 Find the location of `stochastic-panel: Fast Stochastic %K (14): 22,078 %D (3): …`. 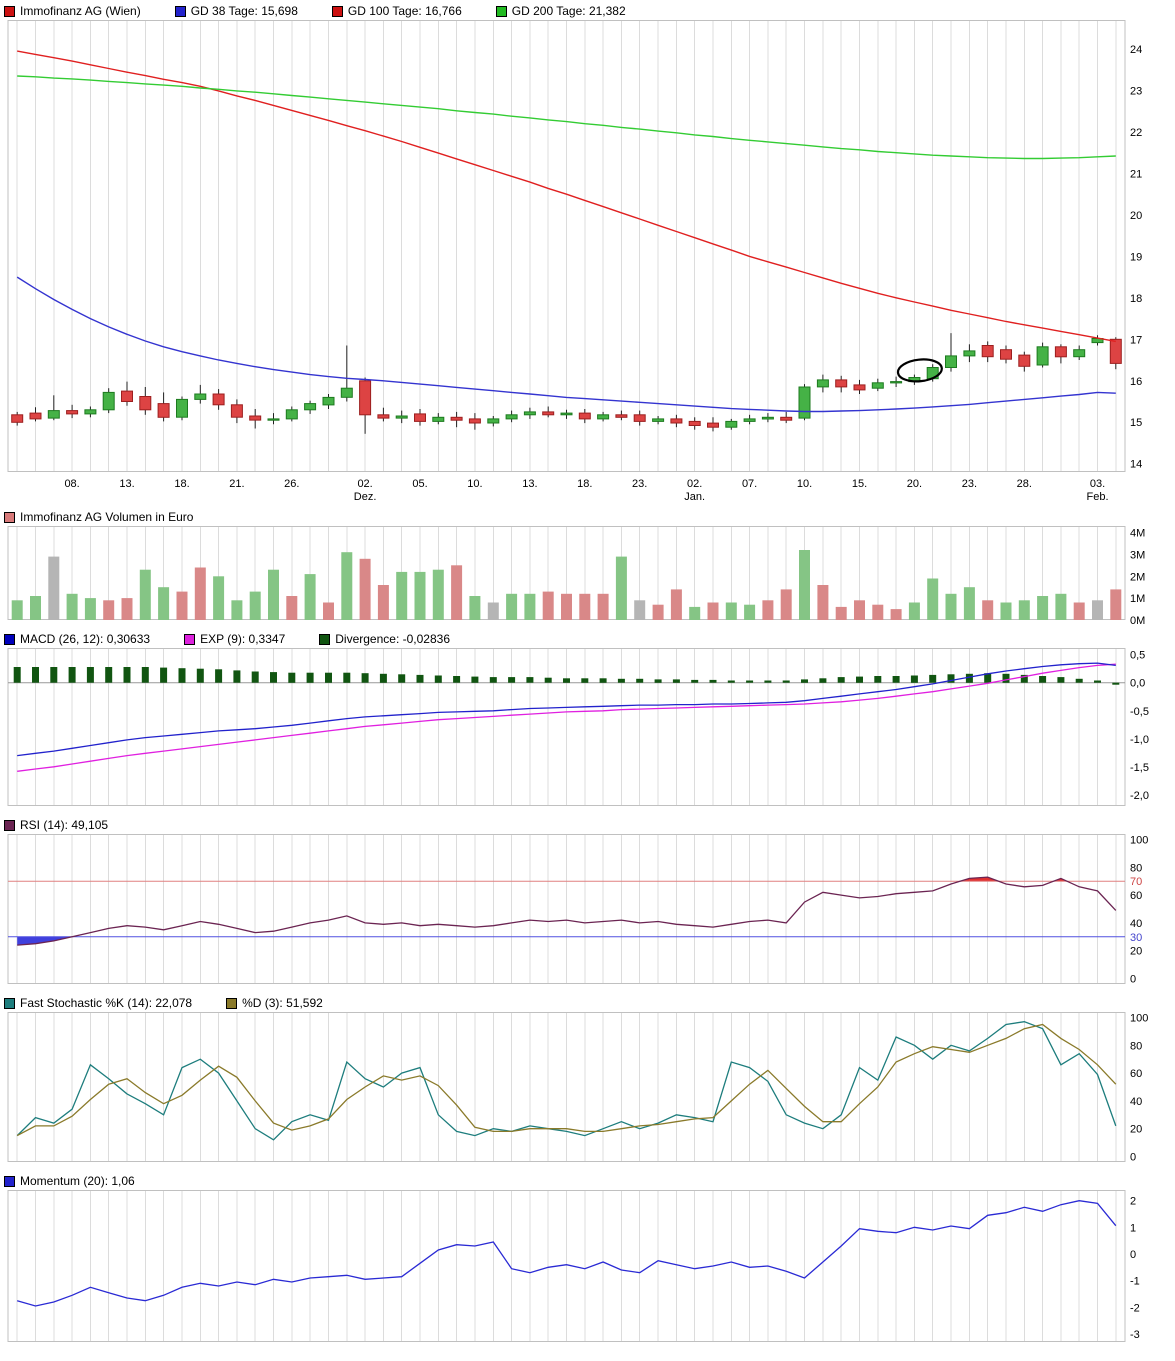

stochastic-panel: Fast Stochastic %K (14): 22,078 %D (3): … is located at coordinates (587, 1081).